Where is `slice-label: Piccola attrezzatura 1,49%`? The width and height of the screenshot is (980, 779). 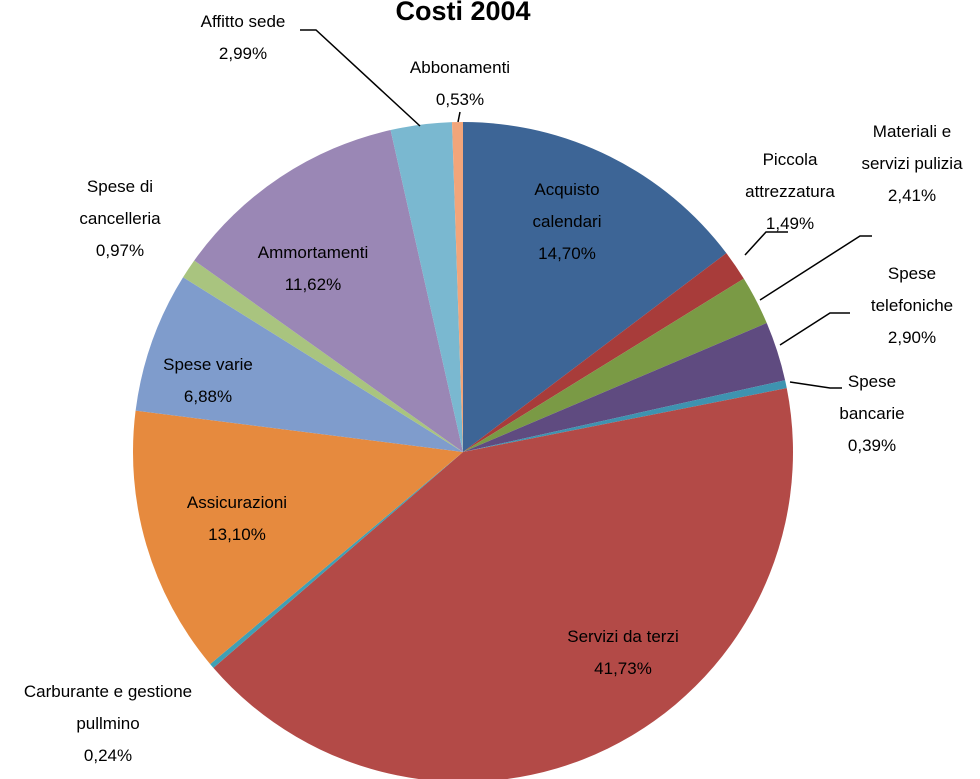 slice-label: Piccola attrezzatura 1,49% is located at coordinates (790, 192).